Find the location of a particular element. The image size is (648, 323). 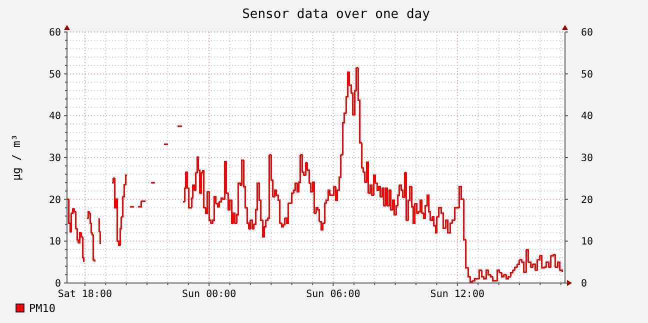

y-tick-label: 20 is located at coordinates (54, 200).